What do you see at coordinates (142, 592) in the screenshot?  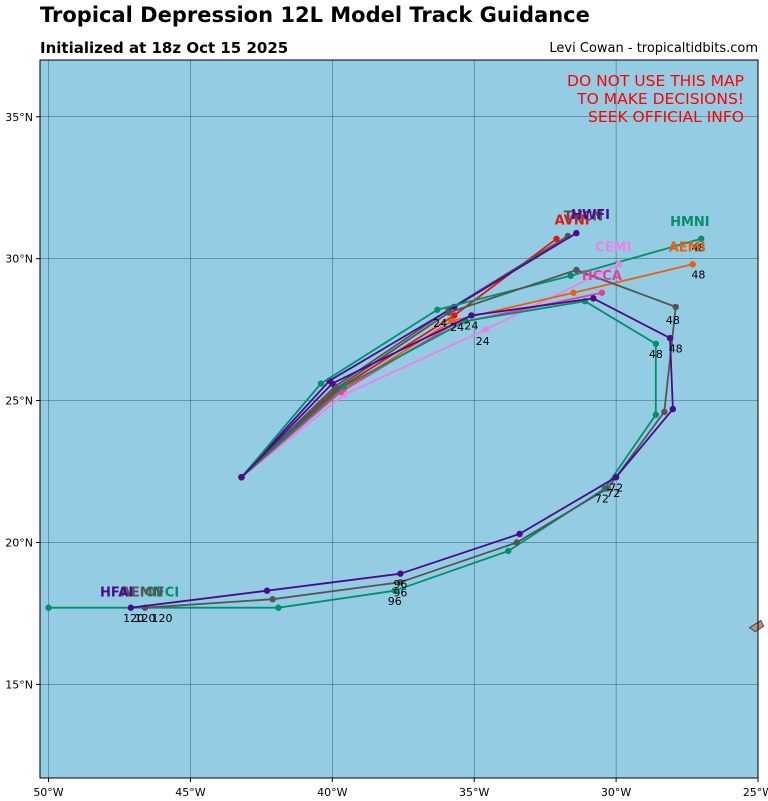 I see `model-label-aemn: AEMN` at bounding box center [142, 592].